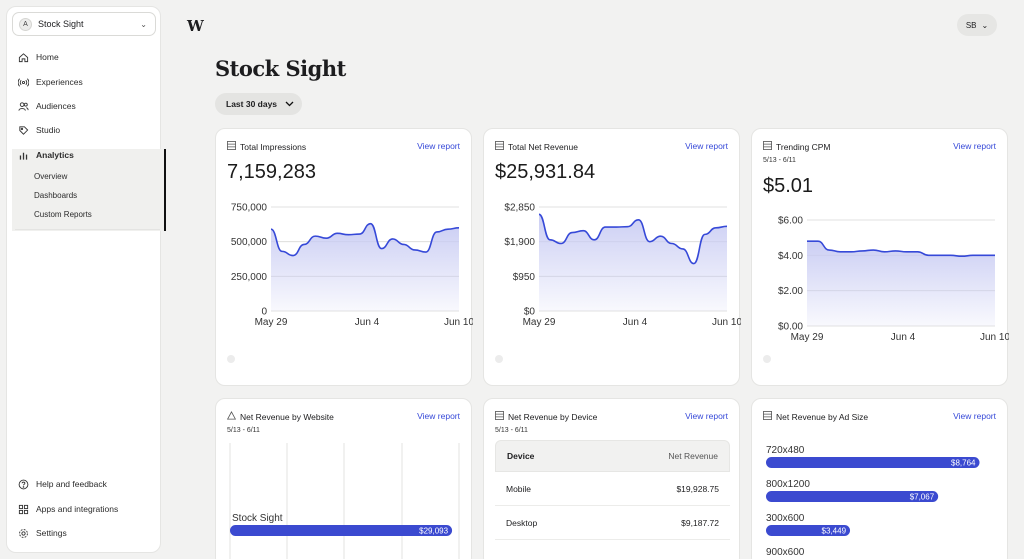 This screenshot has height=559, width=1024. Describe the element at coordinates (273, 146) in the screenshot. I see `card-title: Total Impressions` at that location.